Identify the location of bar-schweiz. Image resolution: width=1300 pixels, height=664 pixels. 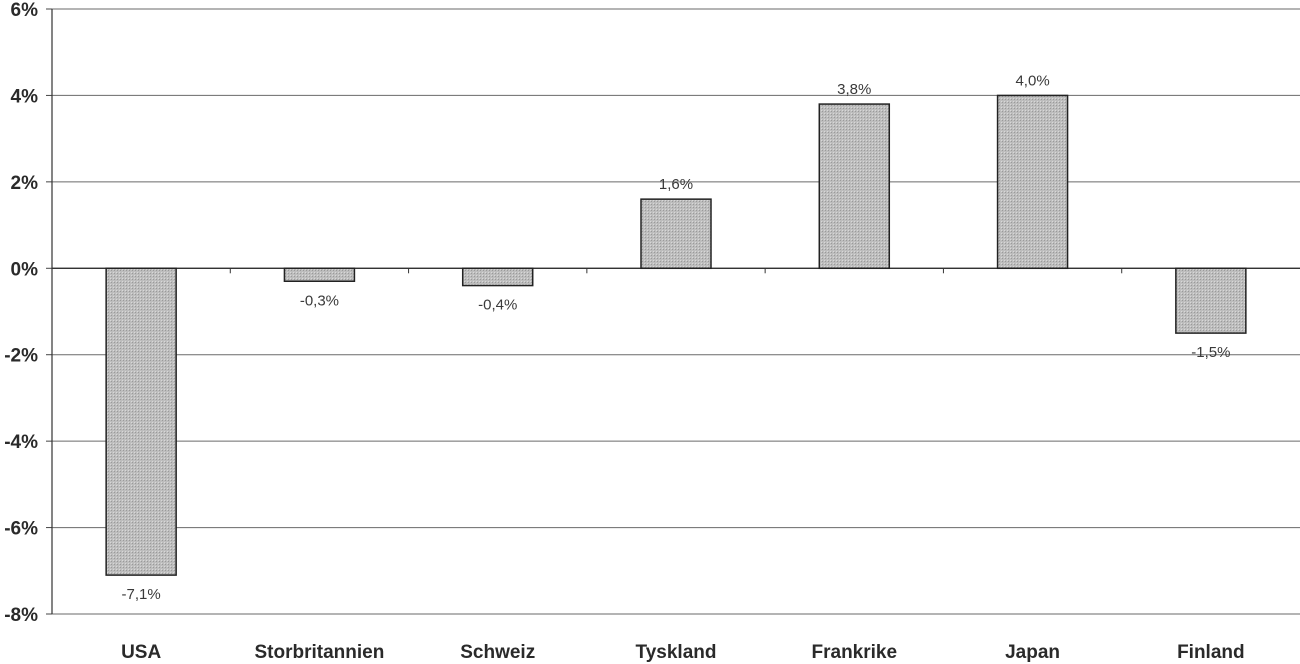
(497, 277).